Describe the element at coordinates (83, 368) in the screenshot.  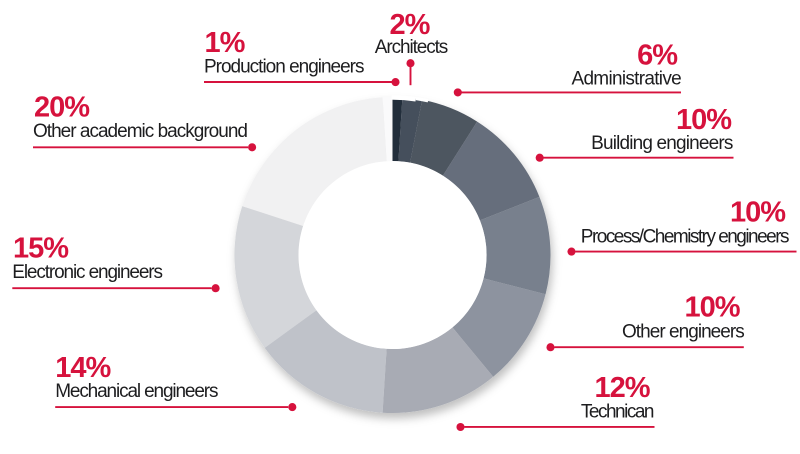
I see `svg-text: 14%` at that location.